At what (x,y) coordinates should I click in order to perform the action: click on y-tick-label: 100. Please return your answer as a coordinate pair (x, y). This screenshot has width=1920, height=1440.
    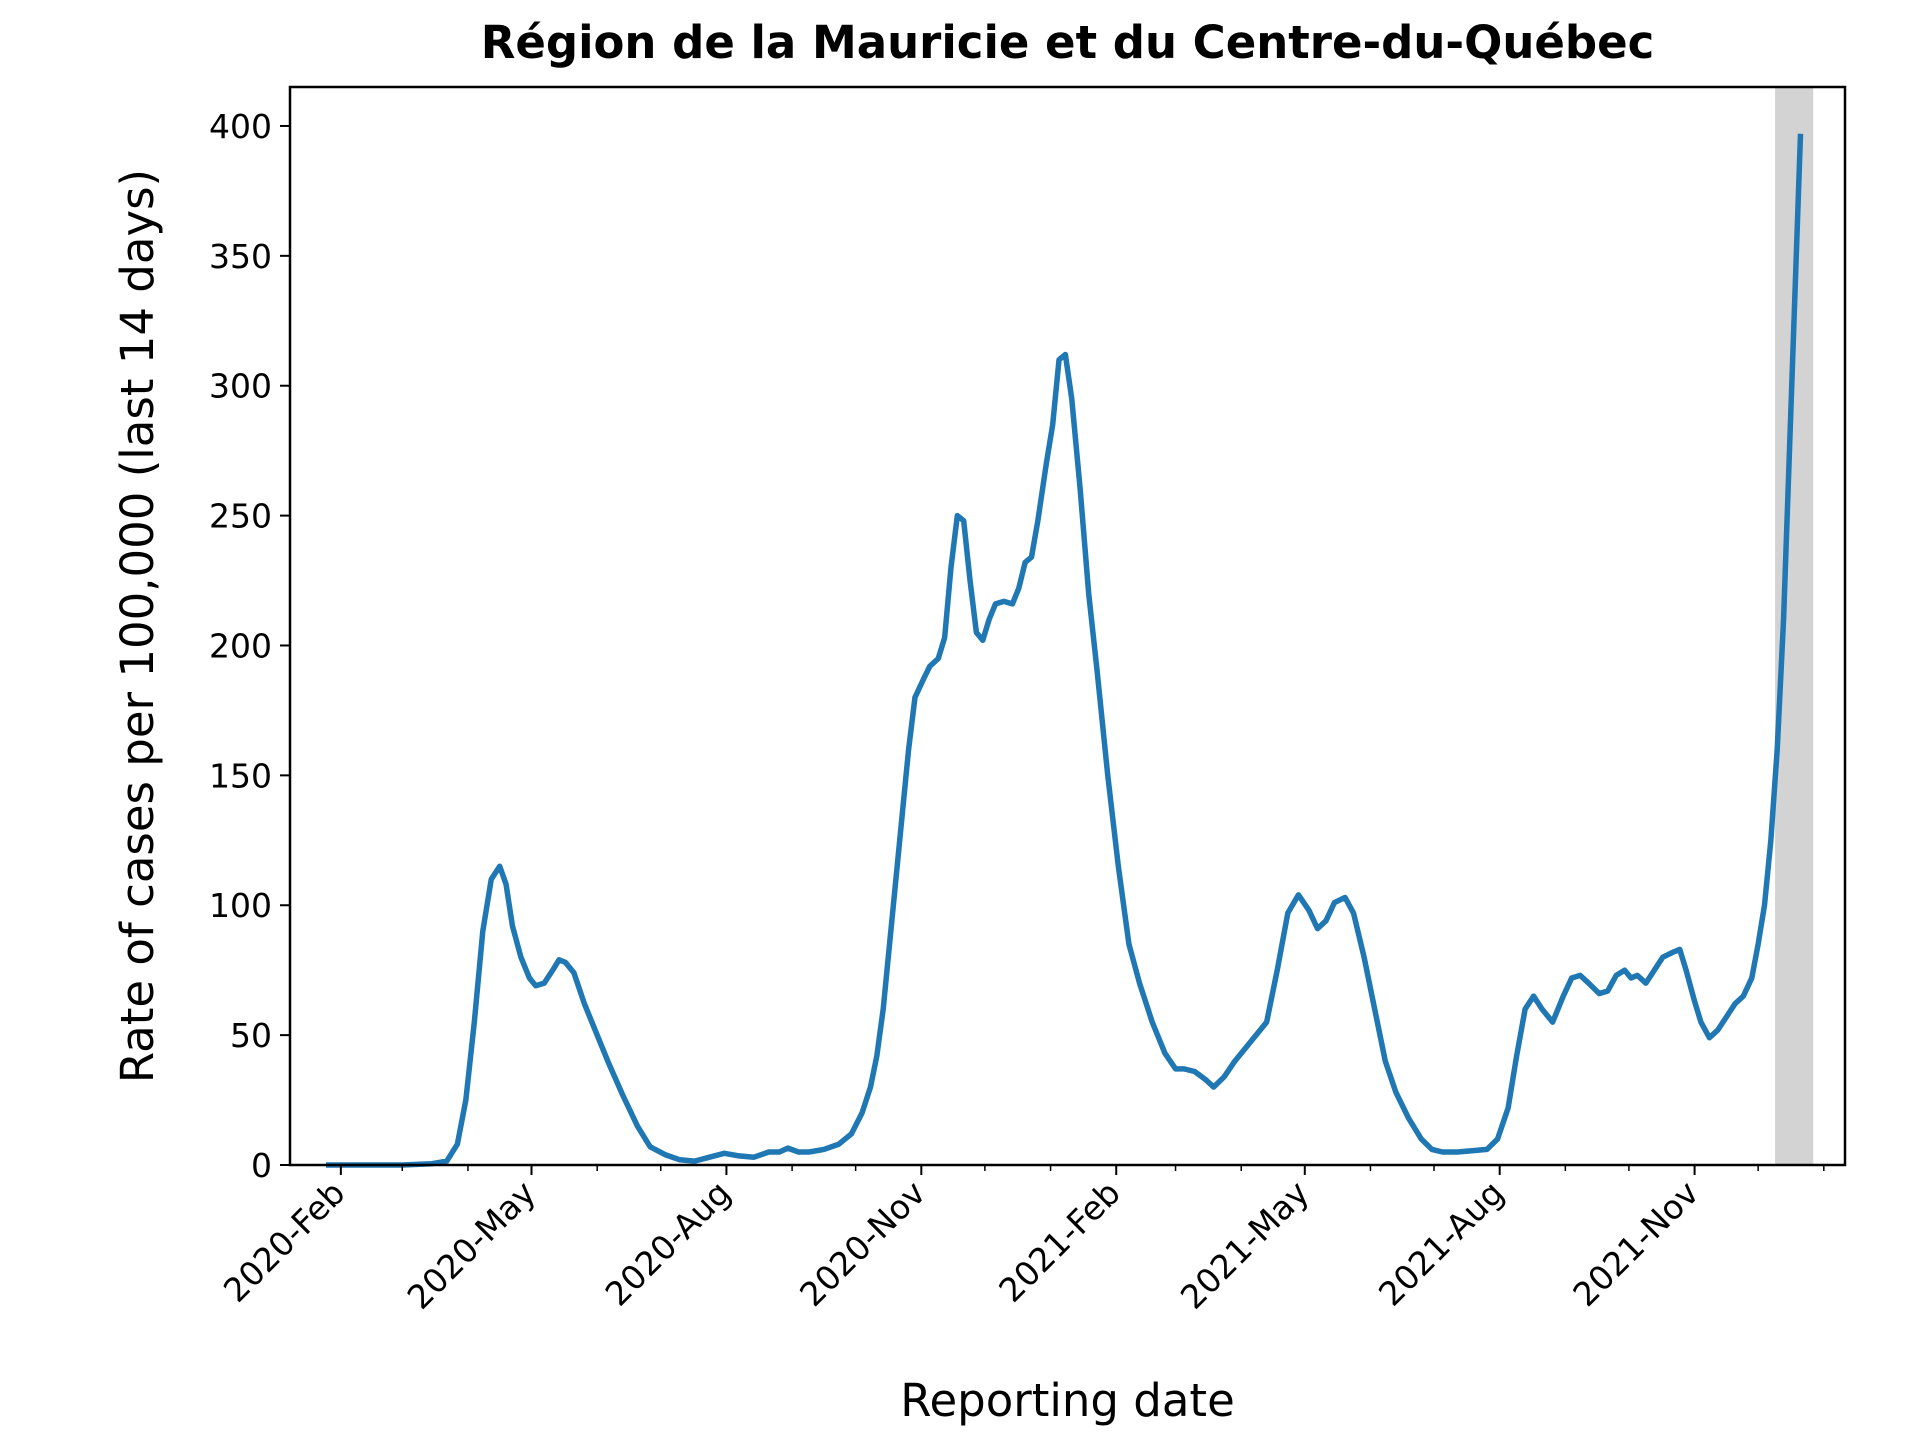
    Looking at the image, I should click on (240, 905).